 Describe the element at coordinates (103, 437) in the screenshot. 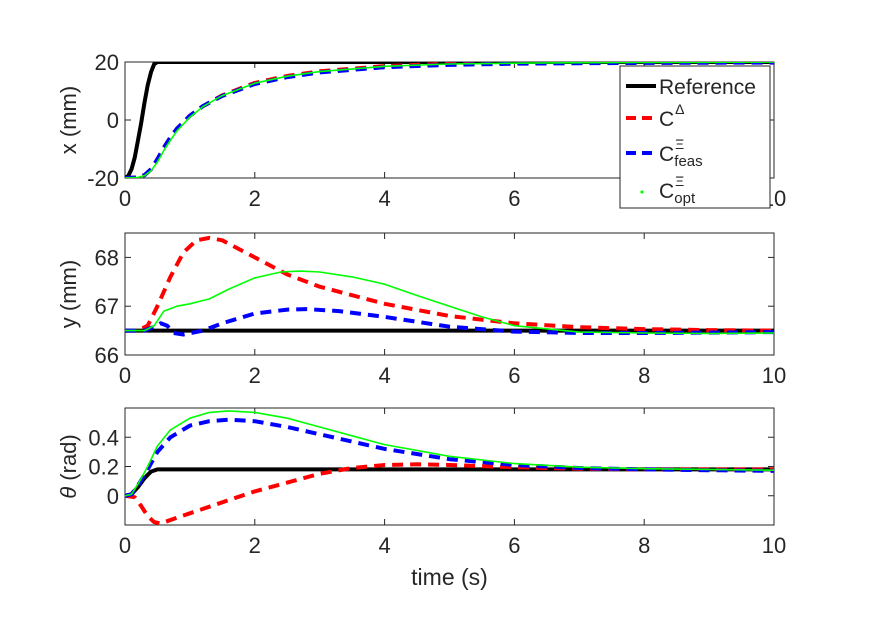

I see `y-tick-label: 0.4` at that location.